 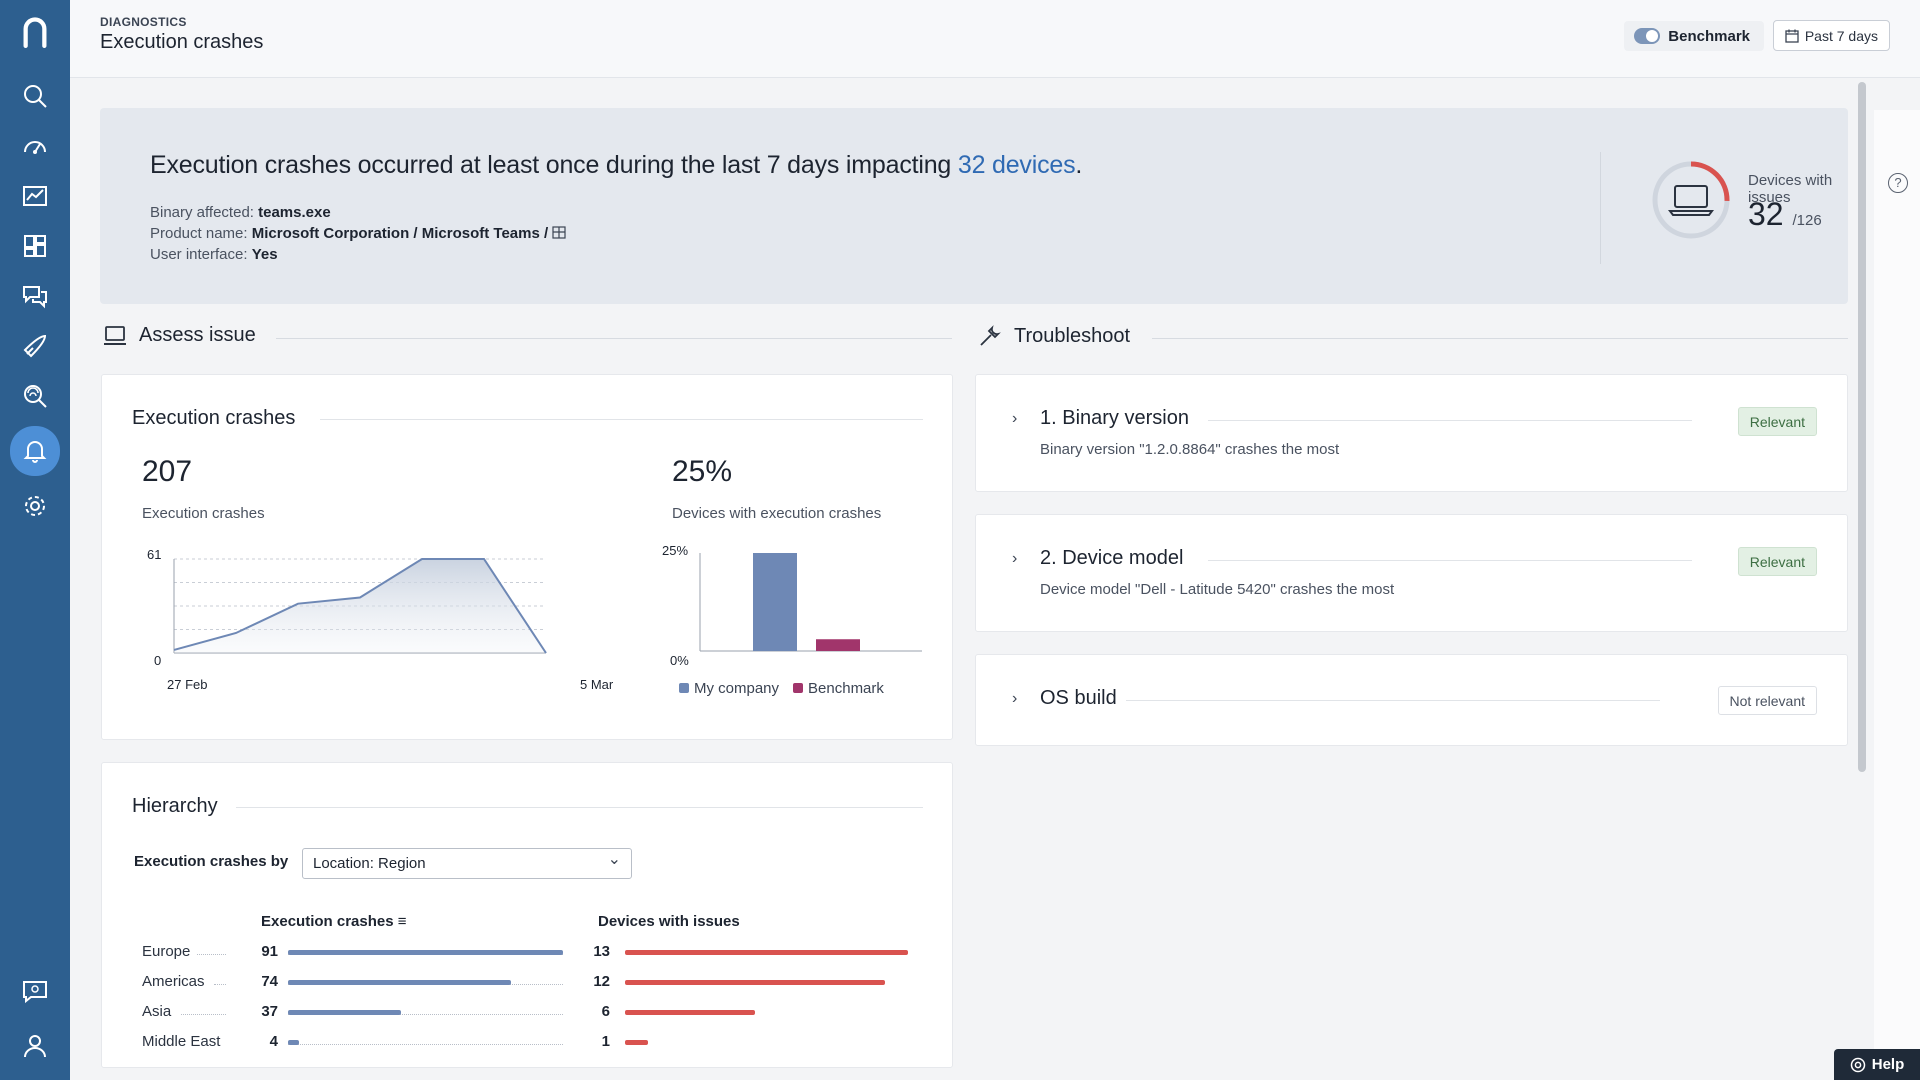 What do you see at coordinates (1792, 36) in the screenshot?
I see `calendar-icon` at bounding box center [1792, 36].